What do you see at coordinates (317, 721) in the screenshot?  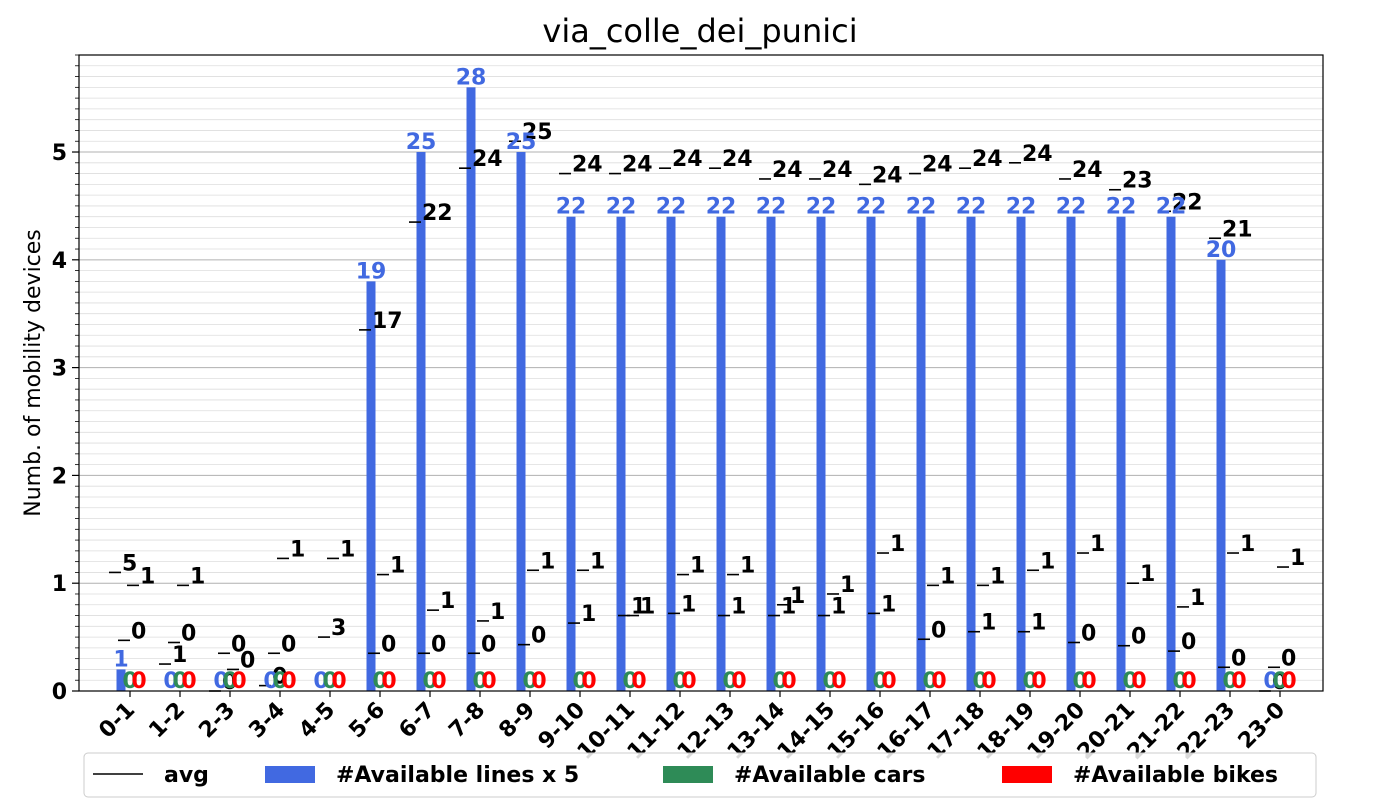 I see `x-tick-label: 4-5` at bounding box center [317, 721].